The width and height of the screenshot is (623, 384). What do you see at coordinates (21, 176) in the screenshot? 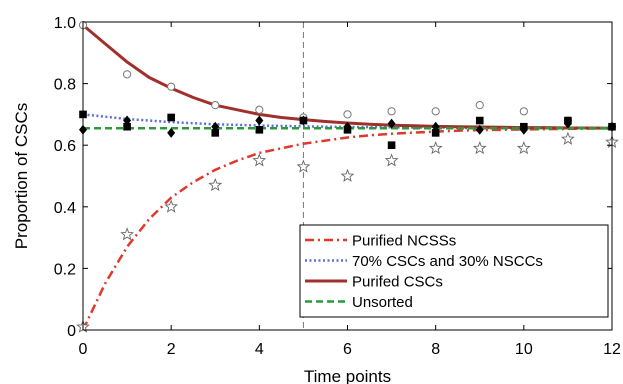
I see `y-axis-title: Proportion of CSCs` at bounding box center [21, 176].